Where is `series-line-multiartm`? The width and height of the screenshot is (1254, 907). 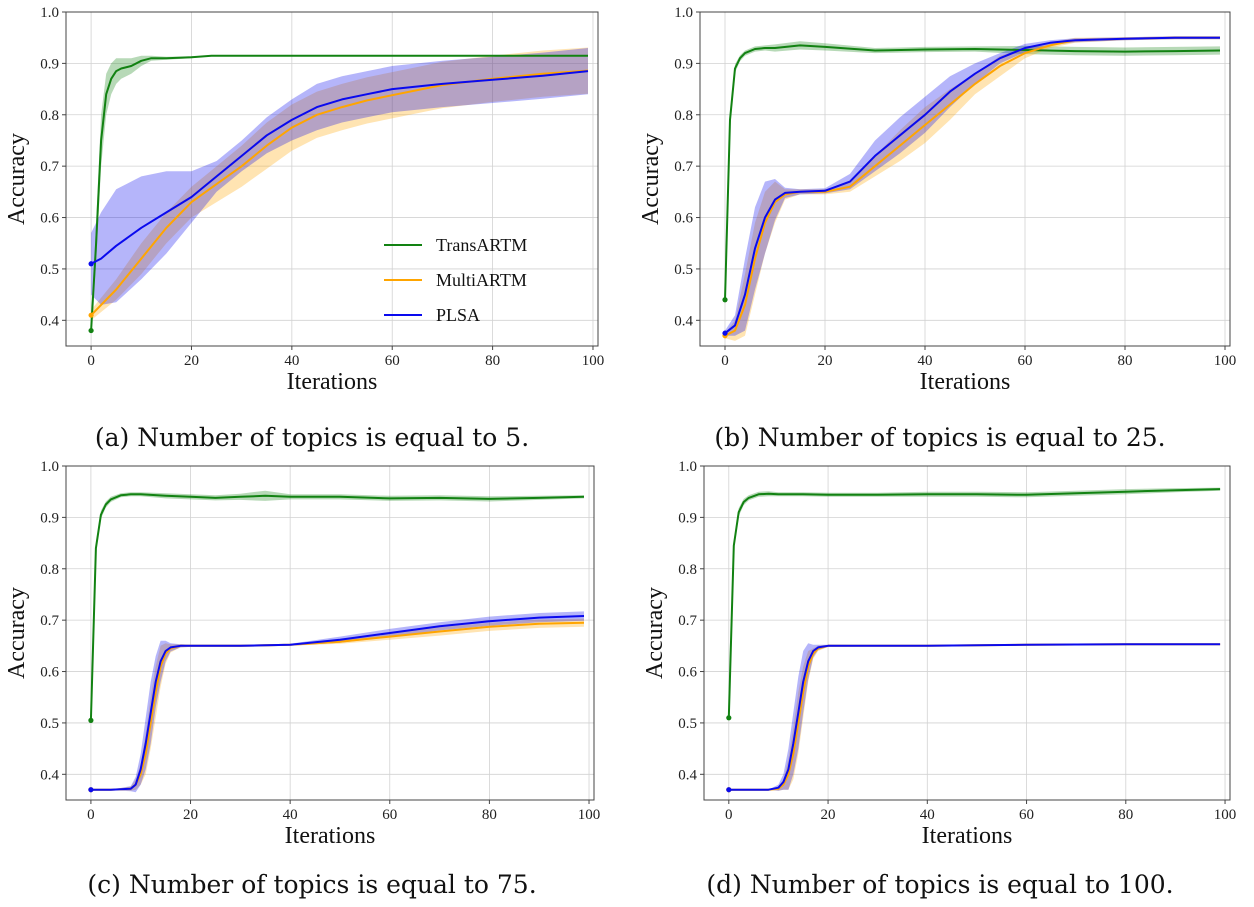
series-line-multiartm is located at coordinates (972, 186).